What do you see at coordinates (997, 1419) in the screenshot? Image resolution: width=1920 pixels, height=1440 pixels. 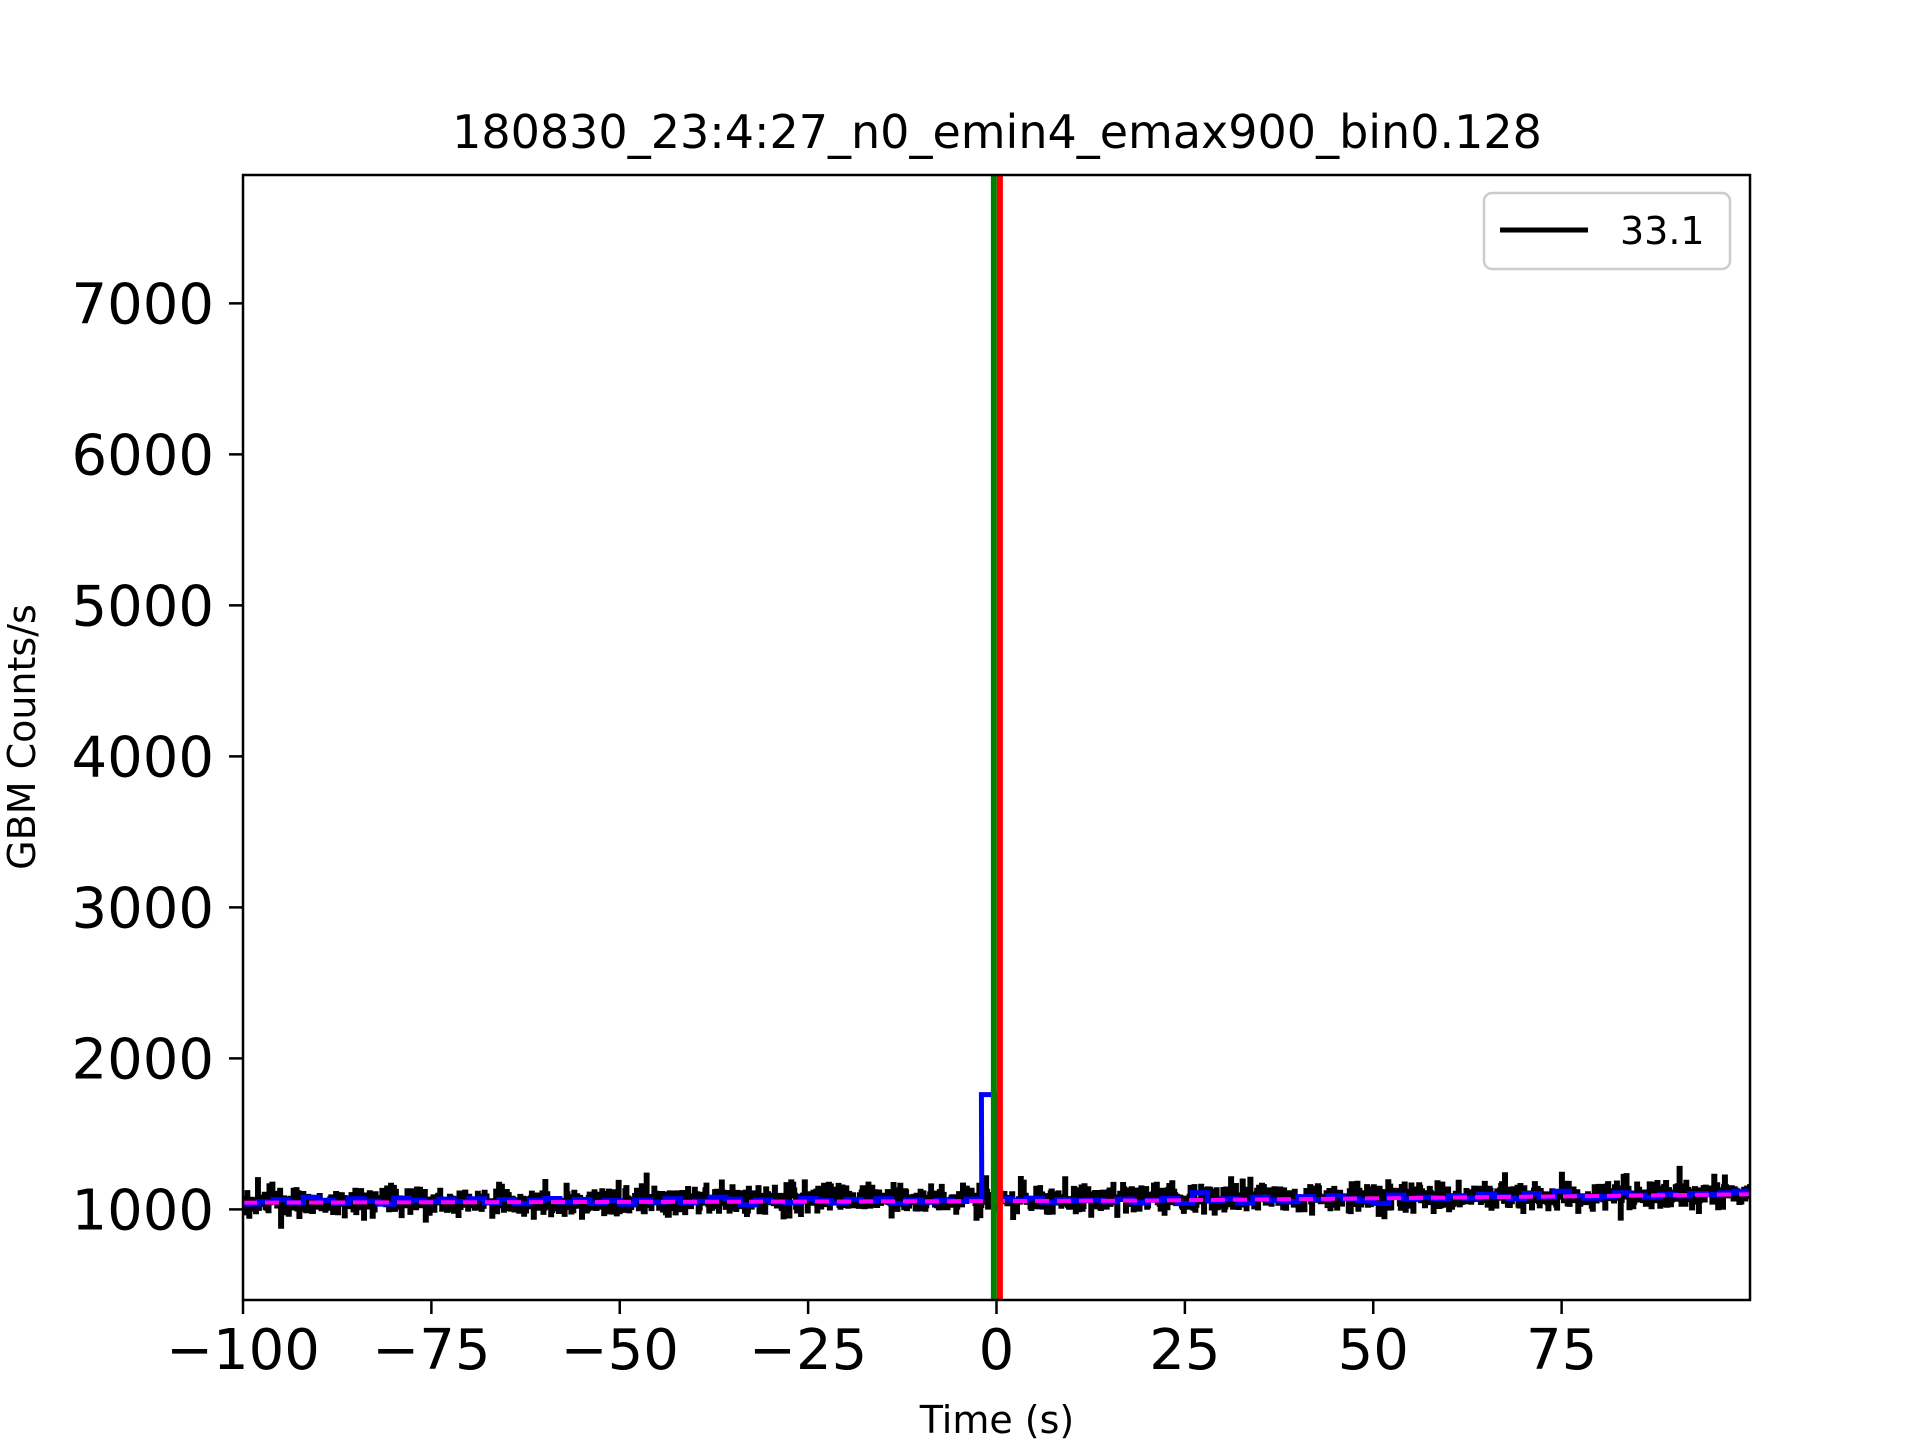 I see `x-axis-label: Time (s)` at bounding box center [997, 1419].